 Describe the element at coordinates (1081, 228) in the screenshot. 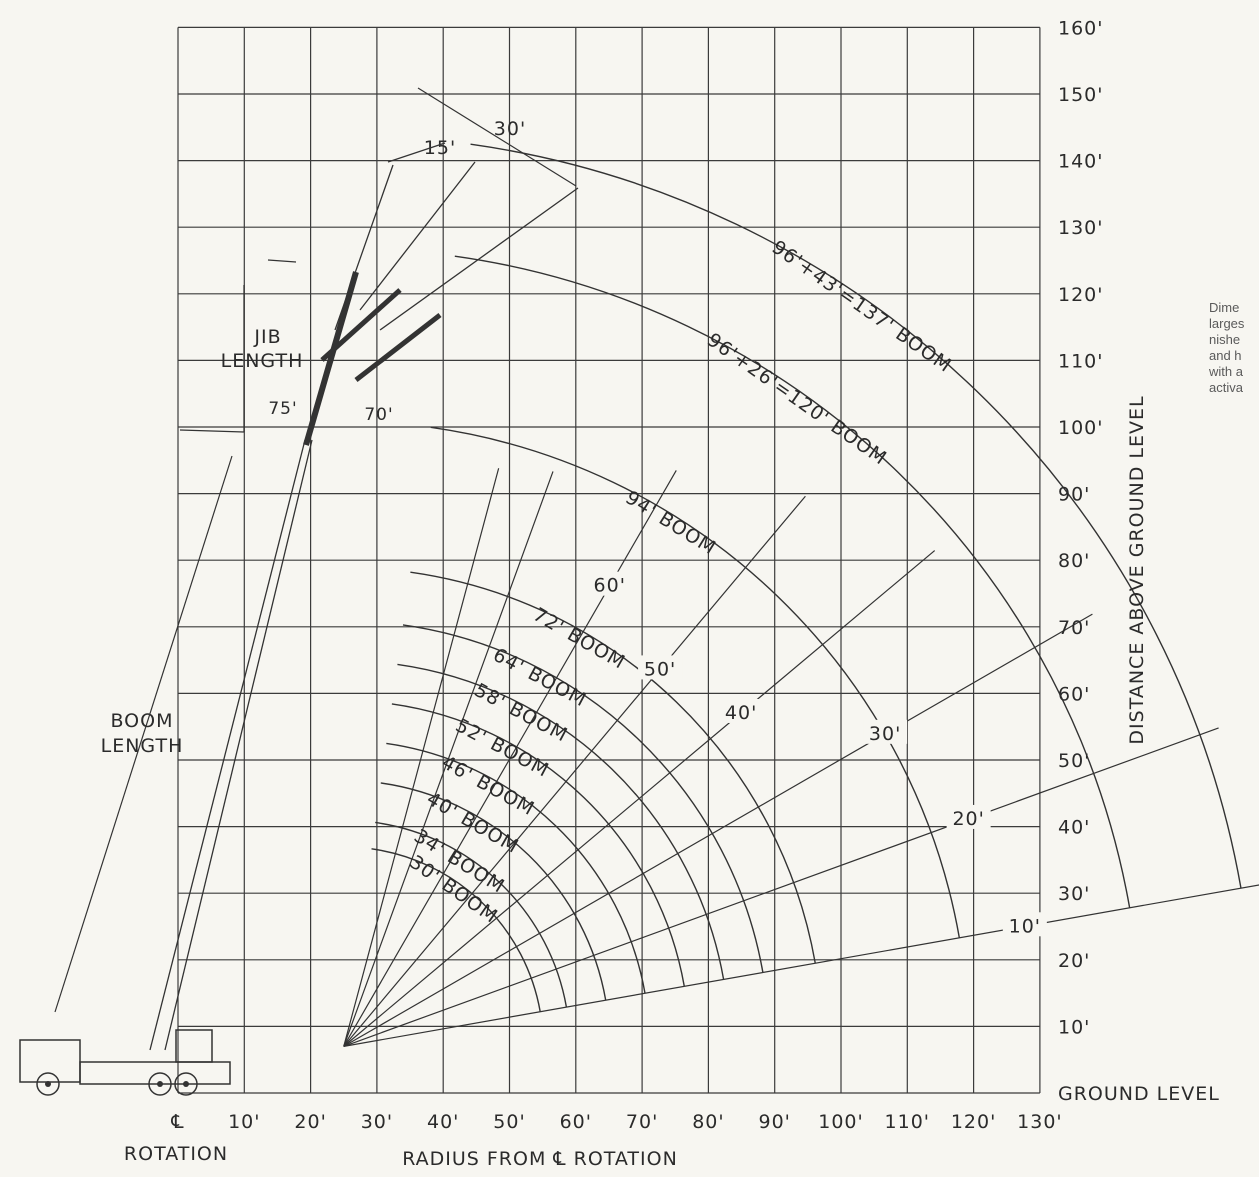

I see `y-tick-label: 130'` at that location.